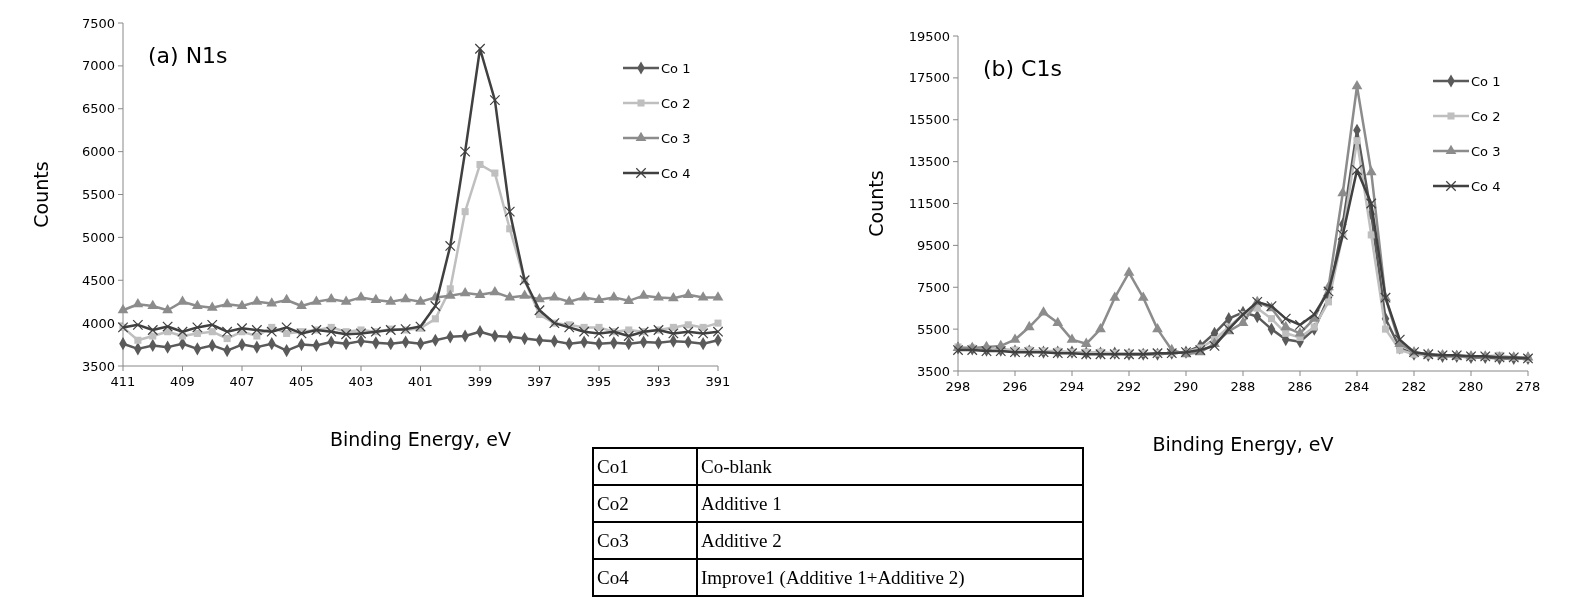  What do you see at coordinates (1471, 386) in the screenshot?
I see `x-tick-label: 280` at bounding box center [1471, 386].